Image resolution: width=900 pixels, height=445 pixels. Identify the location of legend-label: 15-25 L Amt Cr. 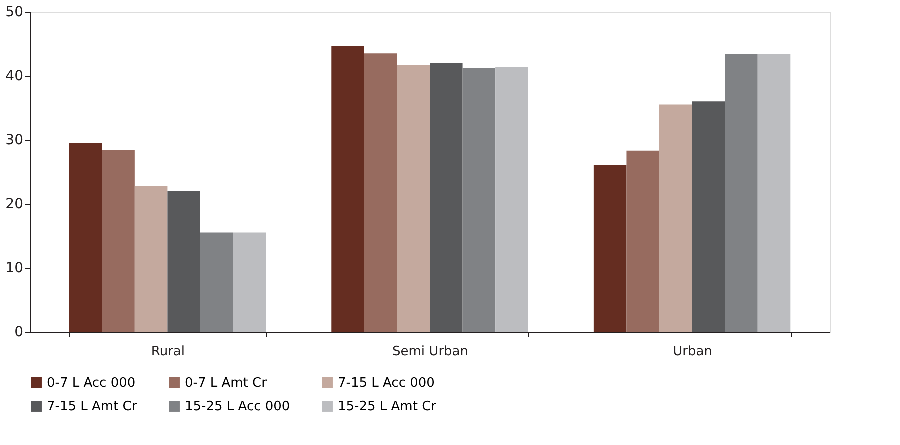
(388, 407).